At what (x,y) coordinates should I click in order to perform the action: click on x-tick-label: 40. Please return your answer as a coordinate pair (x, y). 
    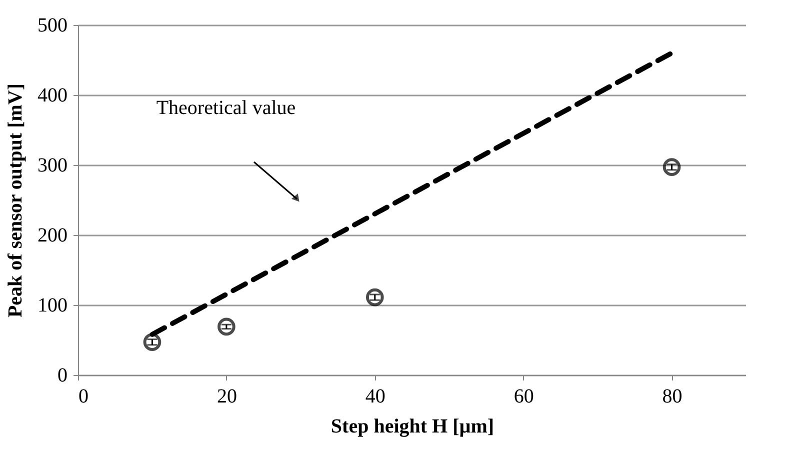
    Looking at the image, I should click on (375, 397).